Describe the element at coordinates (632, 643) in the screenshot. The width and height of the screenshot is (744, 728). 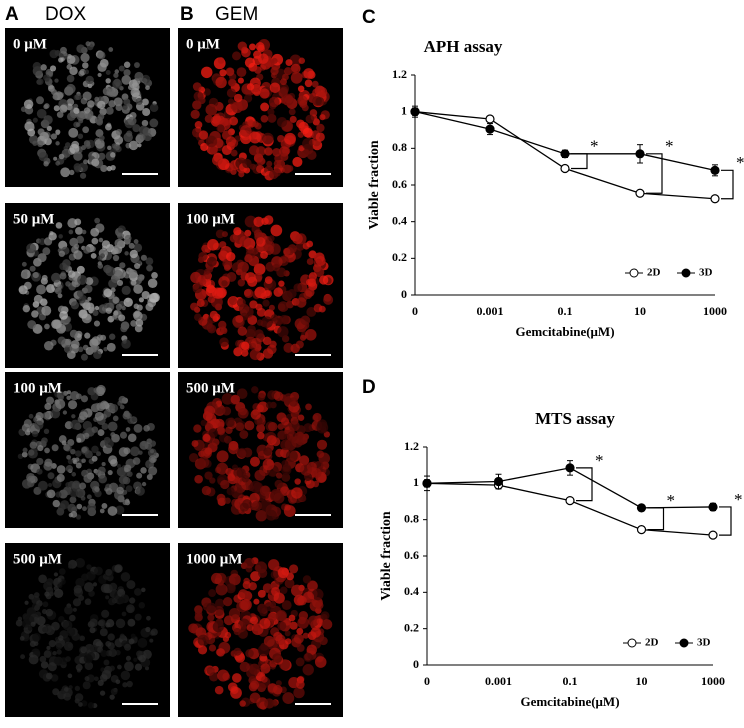
I see `legend-marker` at that location.